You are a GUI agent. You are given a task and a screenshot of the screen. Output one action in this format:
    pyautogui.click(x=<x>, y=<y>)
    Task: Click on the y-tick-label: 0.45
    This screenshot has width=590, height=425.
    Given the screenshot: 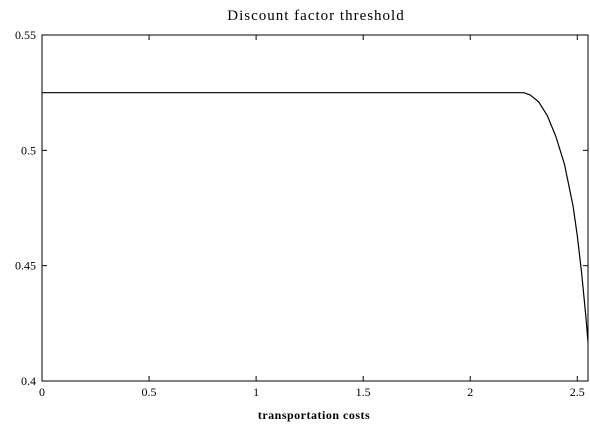 What is the action you would take?
    pyautogui.click(x=25, y=266)
    